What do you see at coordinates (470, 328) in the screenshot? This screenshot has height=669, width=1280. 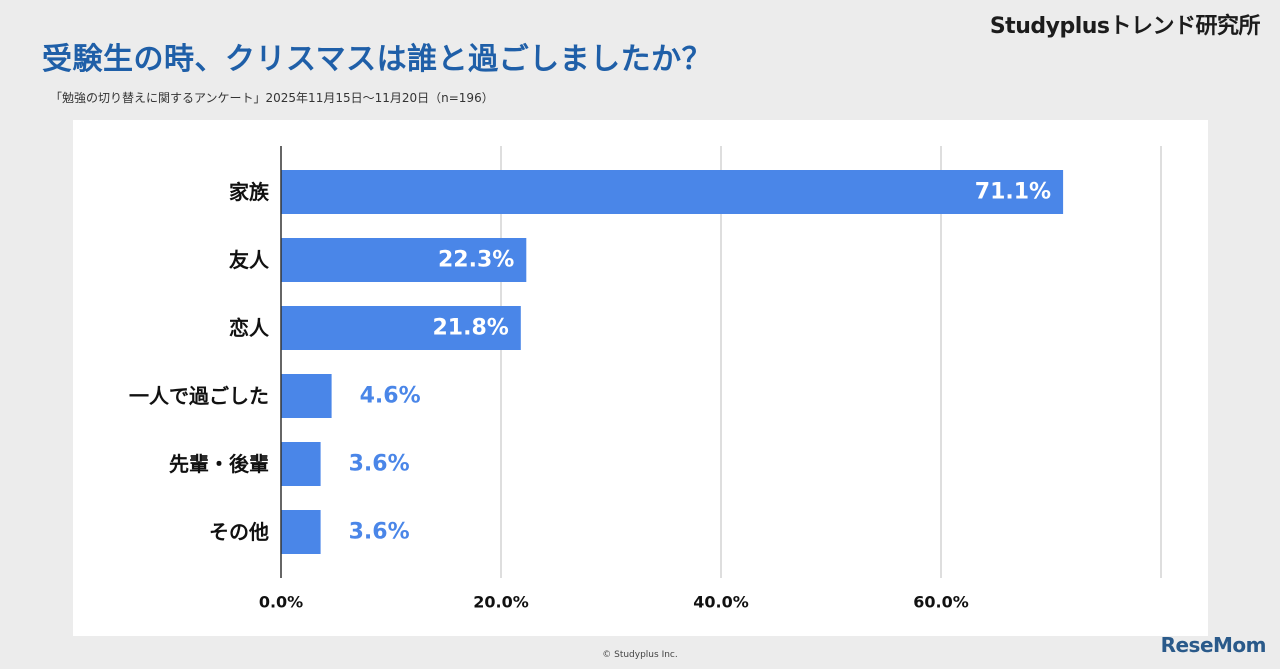 I see `value-label-2: 21.8%` at bounding box center [470, 328].